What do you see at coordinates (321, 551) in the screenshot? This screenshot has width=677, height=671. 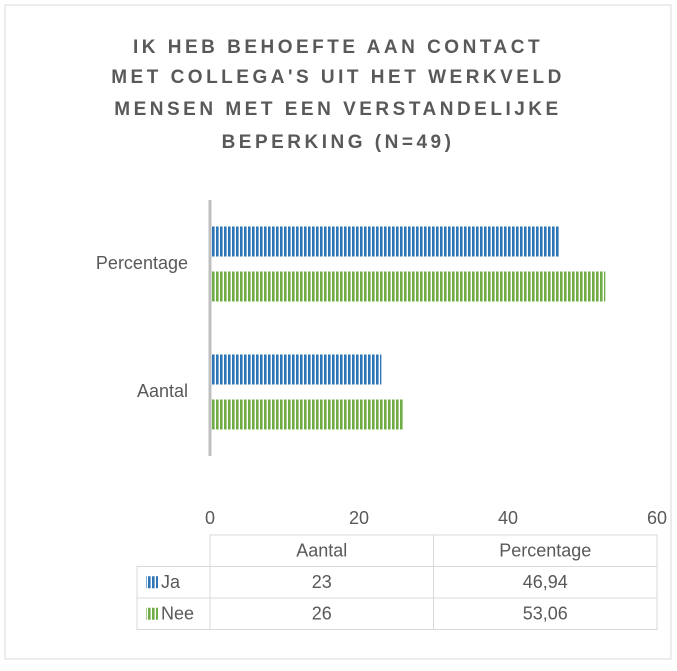 I see `table-header: Aantal` at bounding box center [321, 551].